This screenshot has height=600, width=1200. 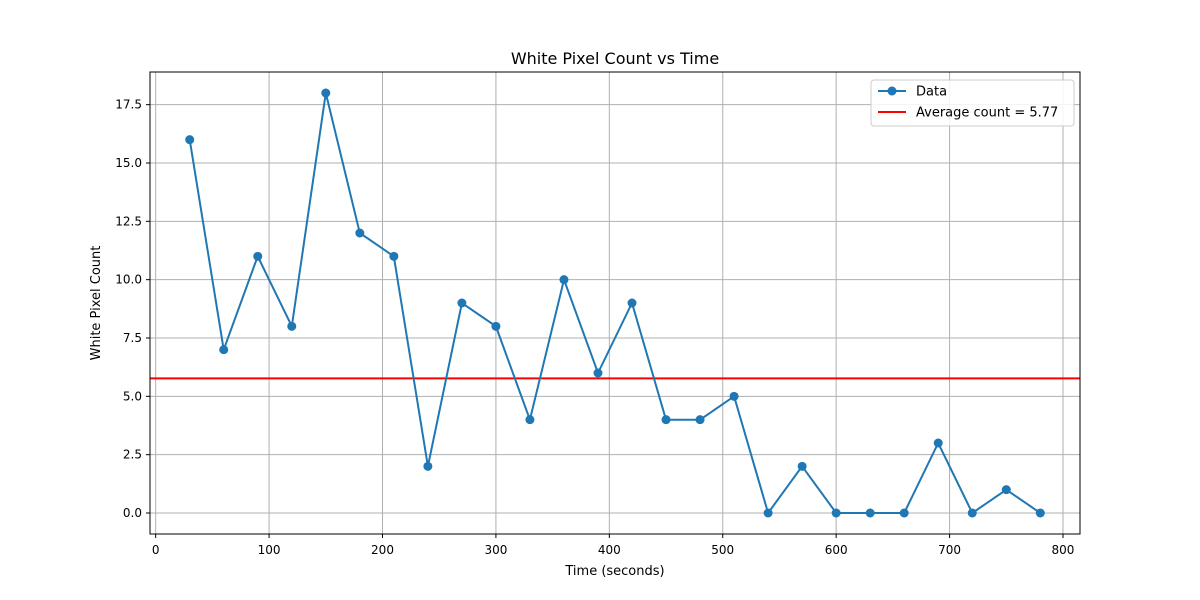 I want to click on y-tick-label: 0.0, so click(x=132, y=513).